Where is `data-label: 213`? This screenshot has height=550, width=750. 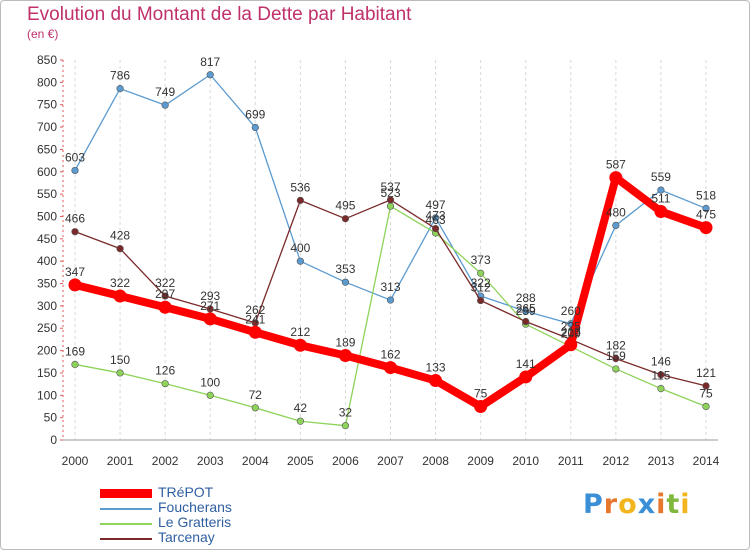
data-label: 213 is located at coordinates (571, 332).